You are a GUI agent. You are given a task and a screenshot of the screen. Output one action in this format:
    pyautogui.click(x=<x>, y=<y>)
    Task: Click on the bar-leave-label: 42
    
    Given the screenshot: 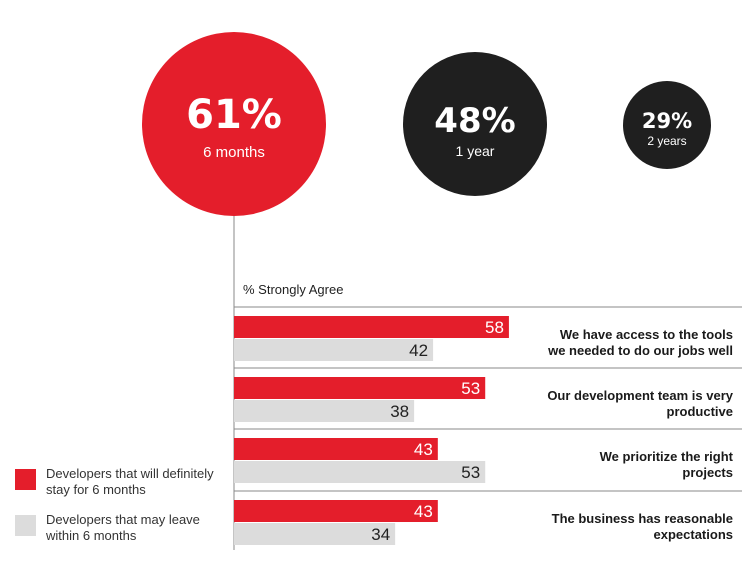 What is the action you would take?
    pyautogui.click(x=418, y=350)
    